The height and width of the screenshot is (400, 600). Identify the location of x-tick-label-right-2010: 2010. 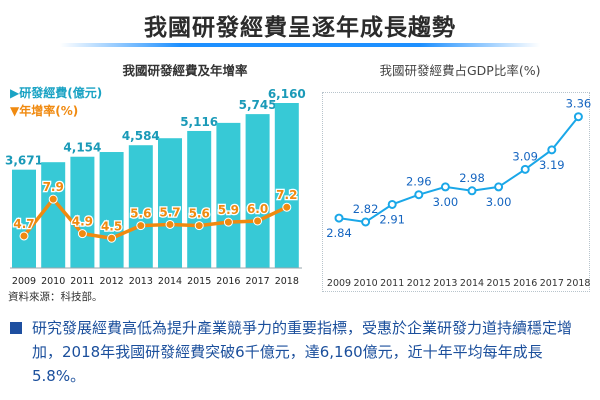
(366, 283).